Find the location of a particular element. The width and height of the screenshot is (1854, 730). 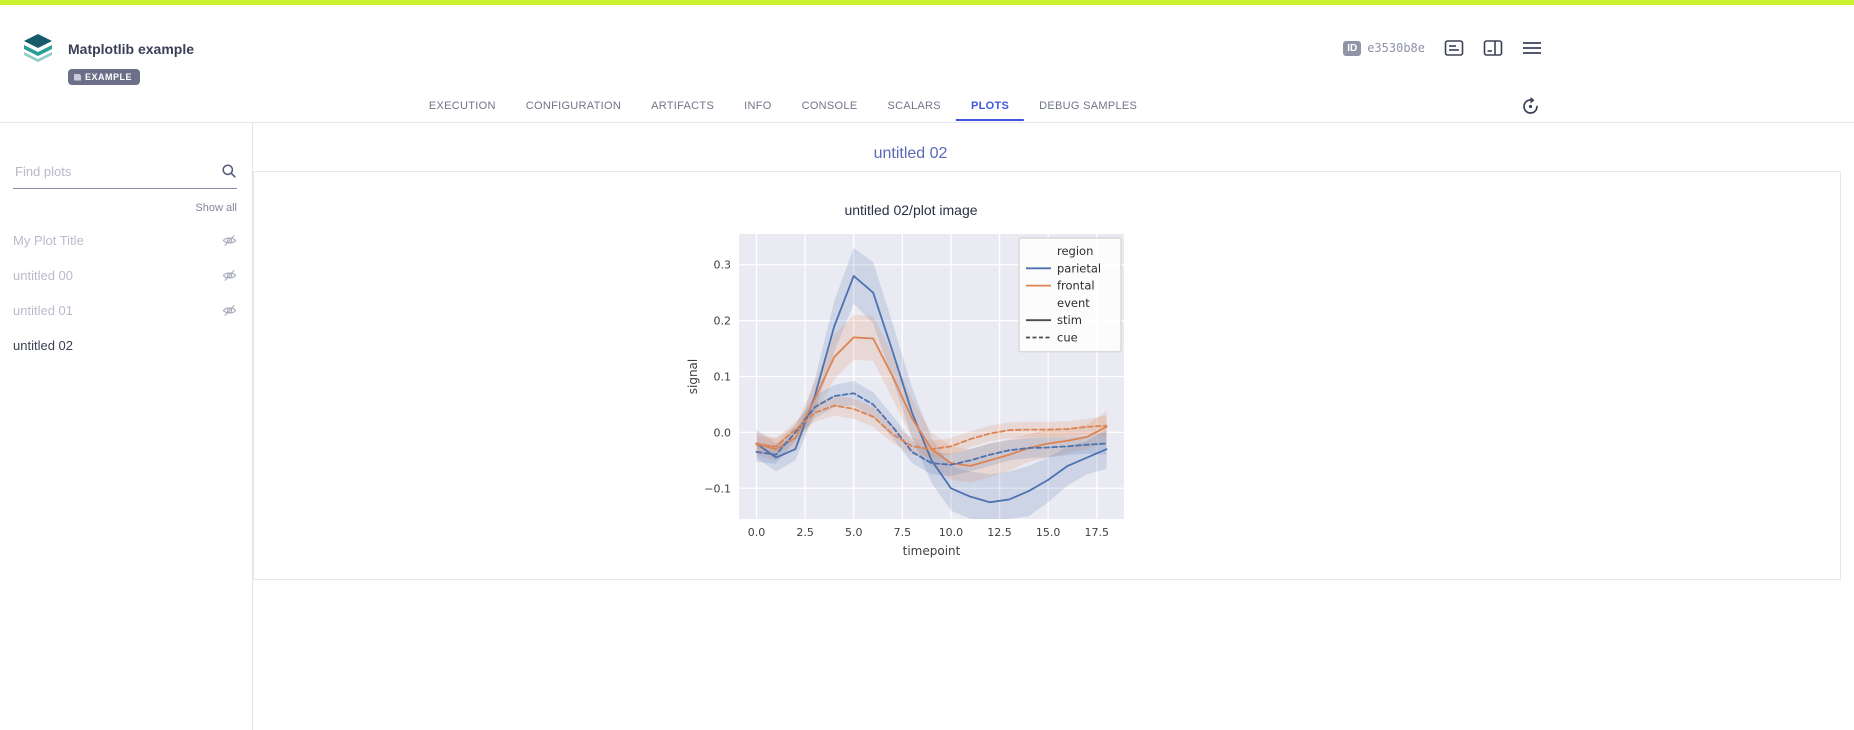

tab-execution: EXECUTION is located at coordinates (462, 106).